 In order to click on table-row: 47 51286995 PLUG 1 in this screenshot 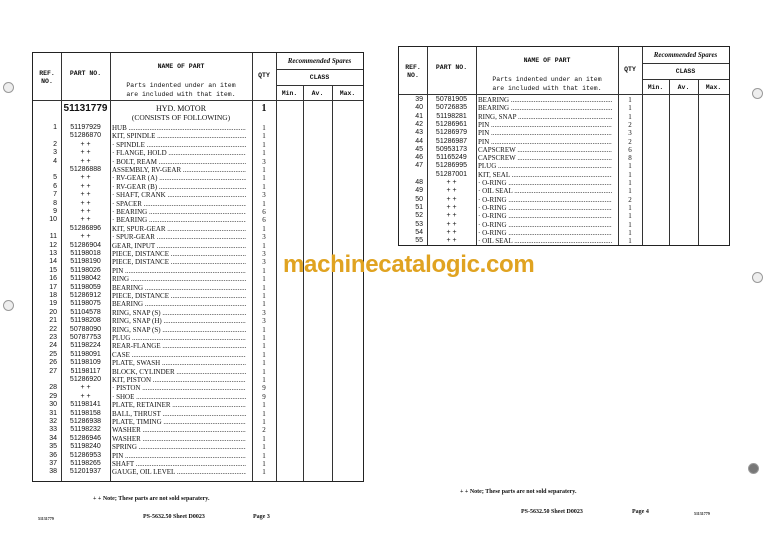, I will do `click(564, 166)`.